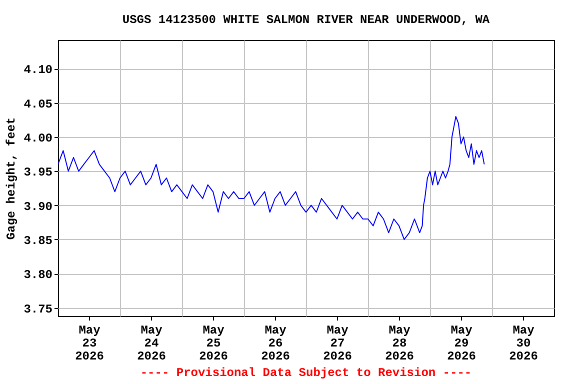 This screenshot has height=384, width=576. I want to click on y-tick-label: 3.75, so click(38, 309).